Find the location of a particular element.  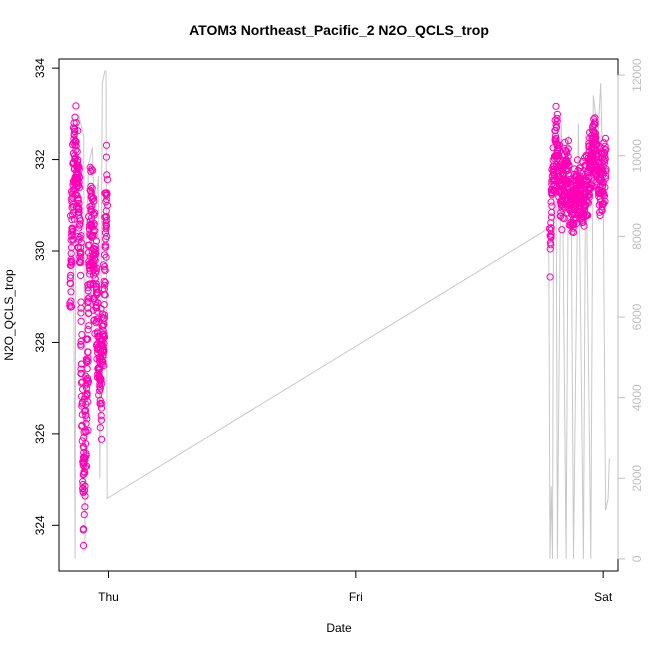

y-axis: 324 326 328 330 332 334 is located at coordinates (46, 296).